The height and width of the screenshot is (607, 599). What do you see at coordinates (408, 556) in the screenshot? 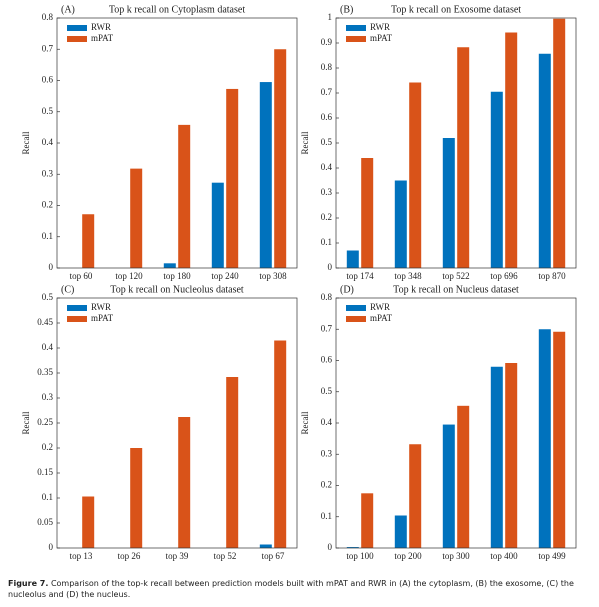
I see `x-tick-label: top 200` at bounding box center [408, 556].